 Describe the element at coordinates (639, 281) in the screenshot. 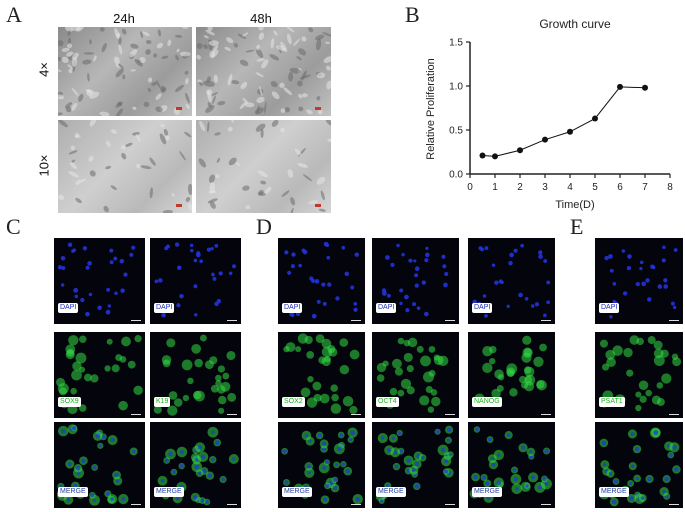

I see `panel-e-image-dapi-0-0: DAPI` at that location.